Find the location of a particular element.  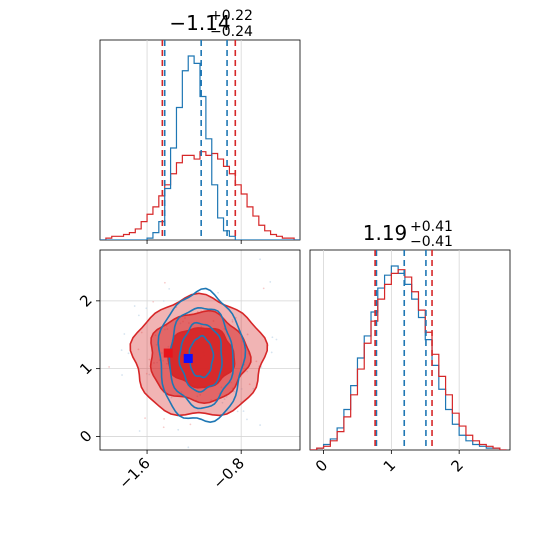

joint-x-tick-label-0: −1.6 is located at coordinates (134, 473).